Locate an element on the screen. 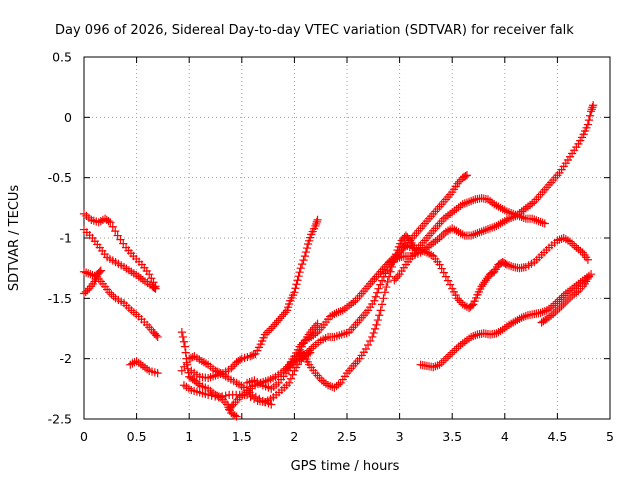 Image resolution: width=640 pixels, height=480 pixels. y-tick-label: -1 is located at coordinates (66, 238).